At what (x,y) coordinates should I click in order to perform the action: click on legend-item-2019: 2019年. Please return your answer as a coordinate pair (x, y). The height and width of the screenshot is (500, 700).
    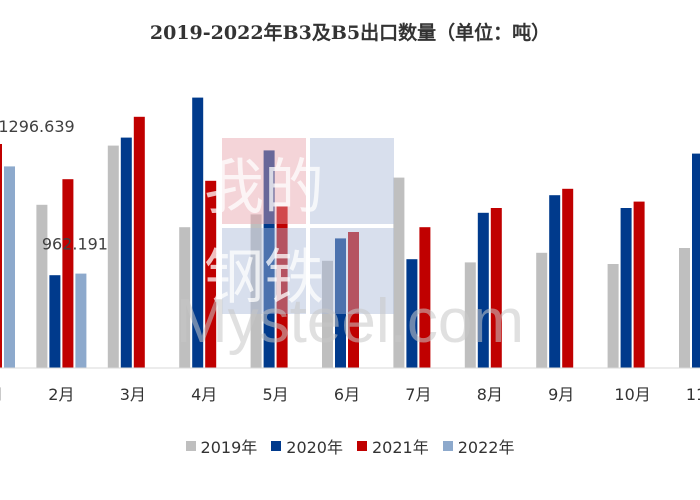
    Looking at the image, I should click on (221, 446).